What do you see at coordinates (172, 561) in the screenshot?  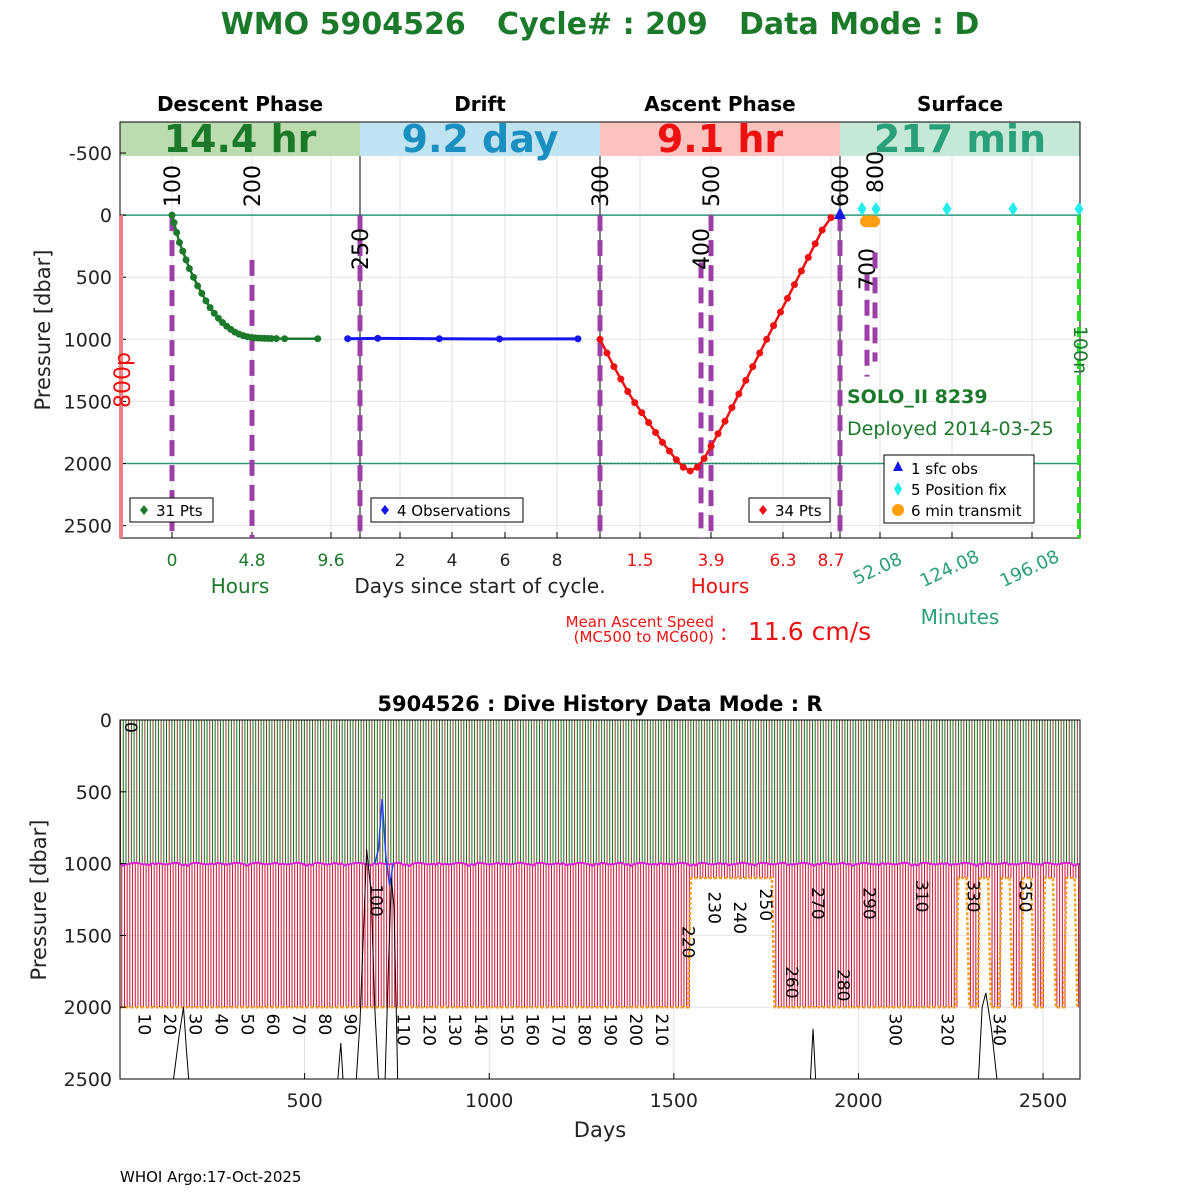 I see `x-tick-label: 0` at bounding box center [172, 561].